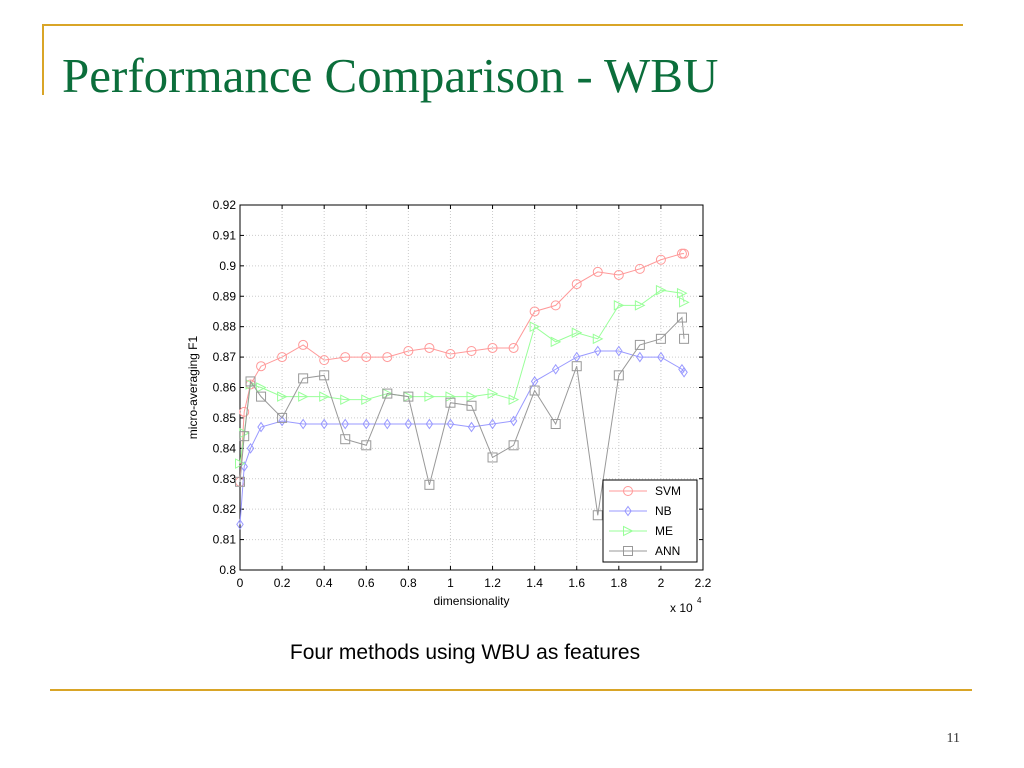  Describe the element at coordinates (390, 75) in the screenshot. I see `slide-title: Performance Comparison - WBU` at that location.